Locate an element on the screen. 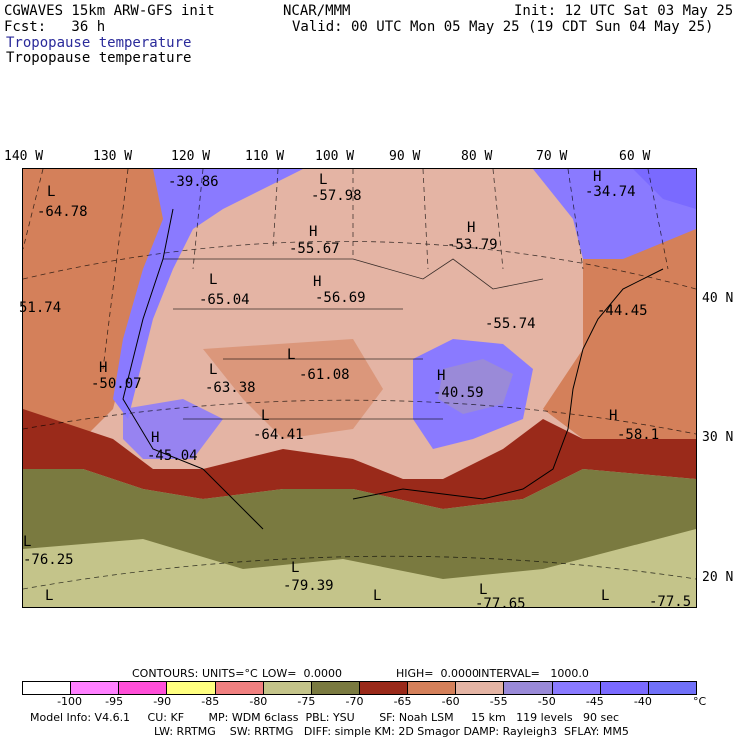 This screenshot has height=740, width=740. lon-label-80w: 80 W is located at coordinates (477, 156).